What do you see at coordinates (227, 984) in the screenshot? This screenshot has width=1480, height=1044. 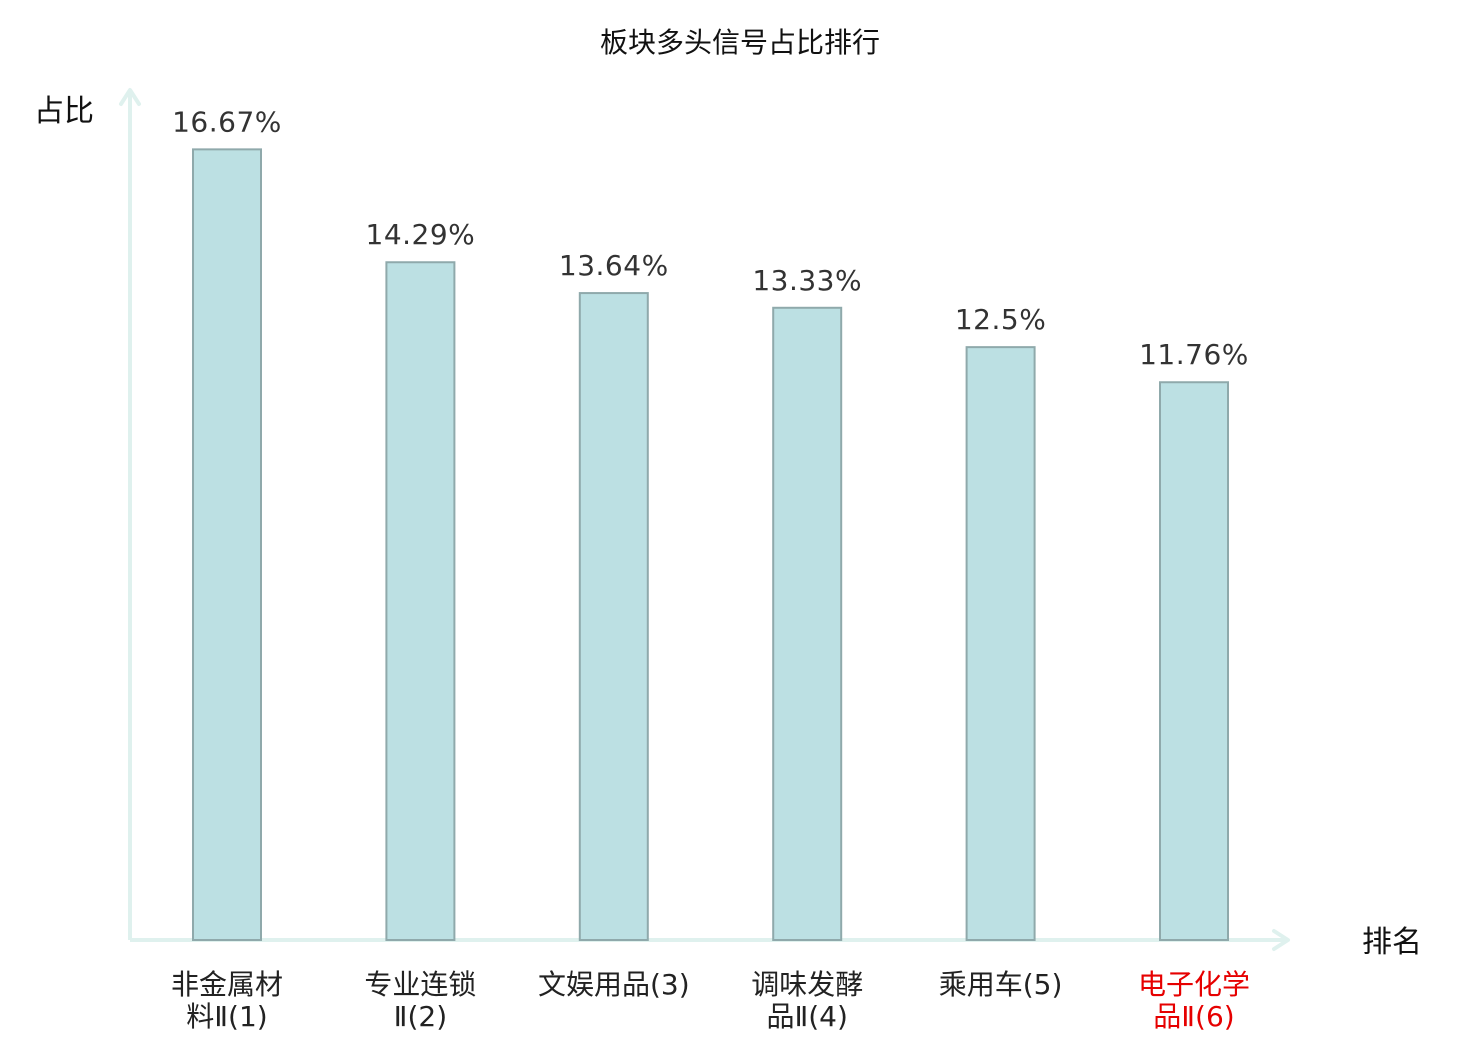 I see `x-tick-label: 非金属材` at bounding box center [227, 984].